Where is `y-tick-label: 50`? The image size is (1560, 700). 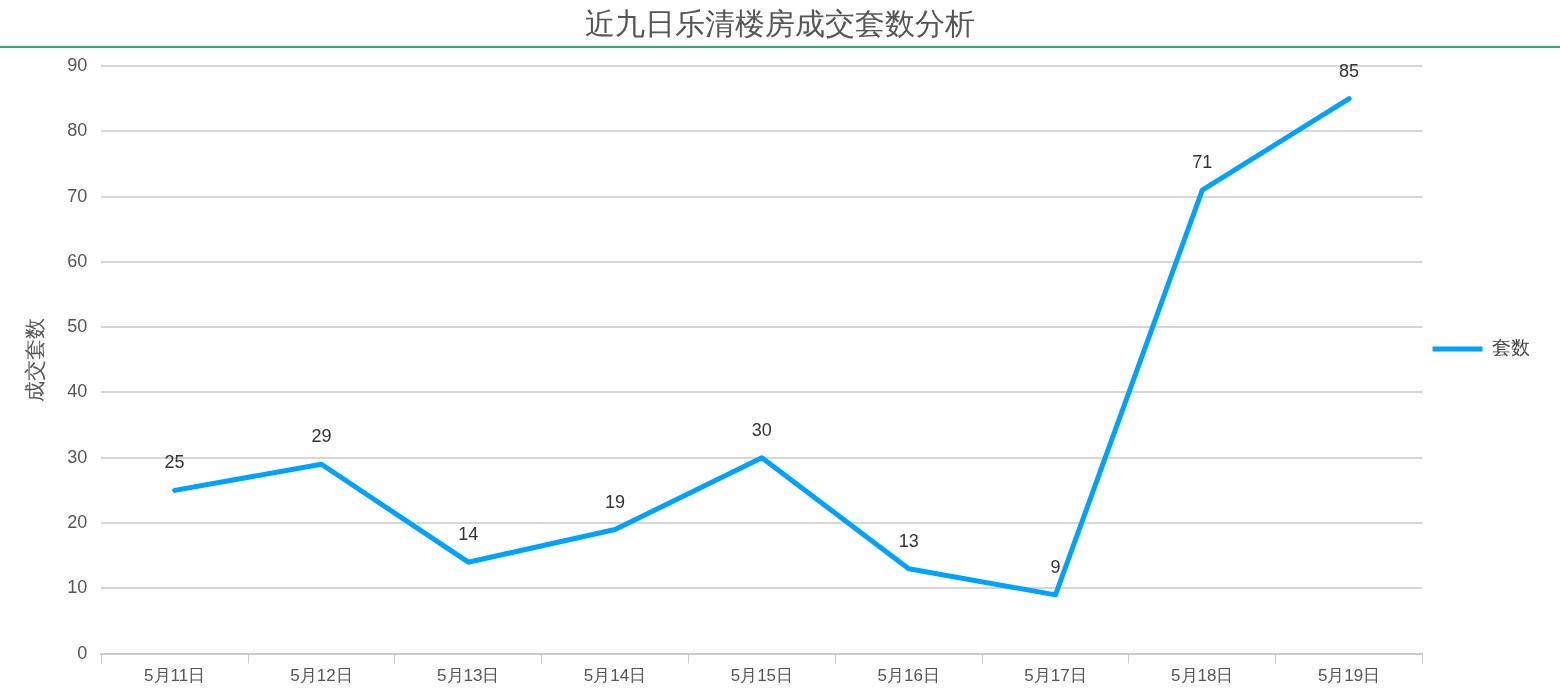 y-tick-label: 50 is located at coordinates (77, 326).